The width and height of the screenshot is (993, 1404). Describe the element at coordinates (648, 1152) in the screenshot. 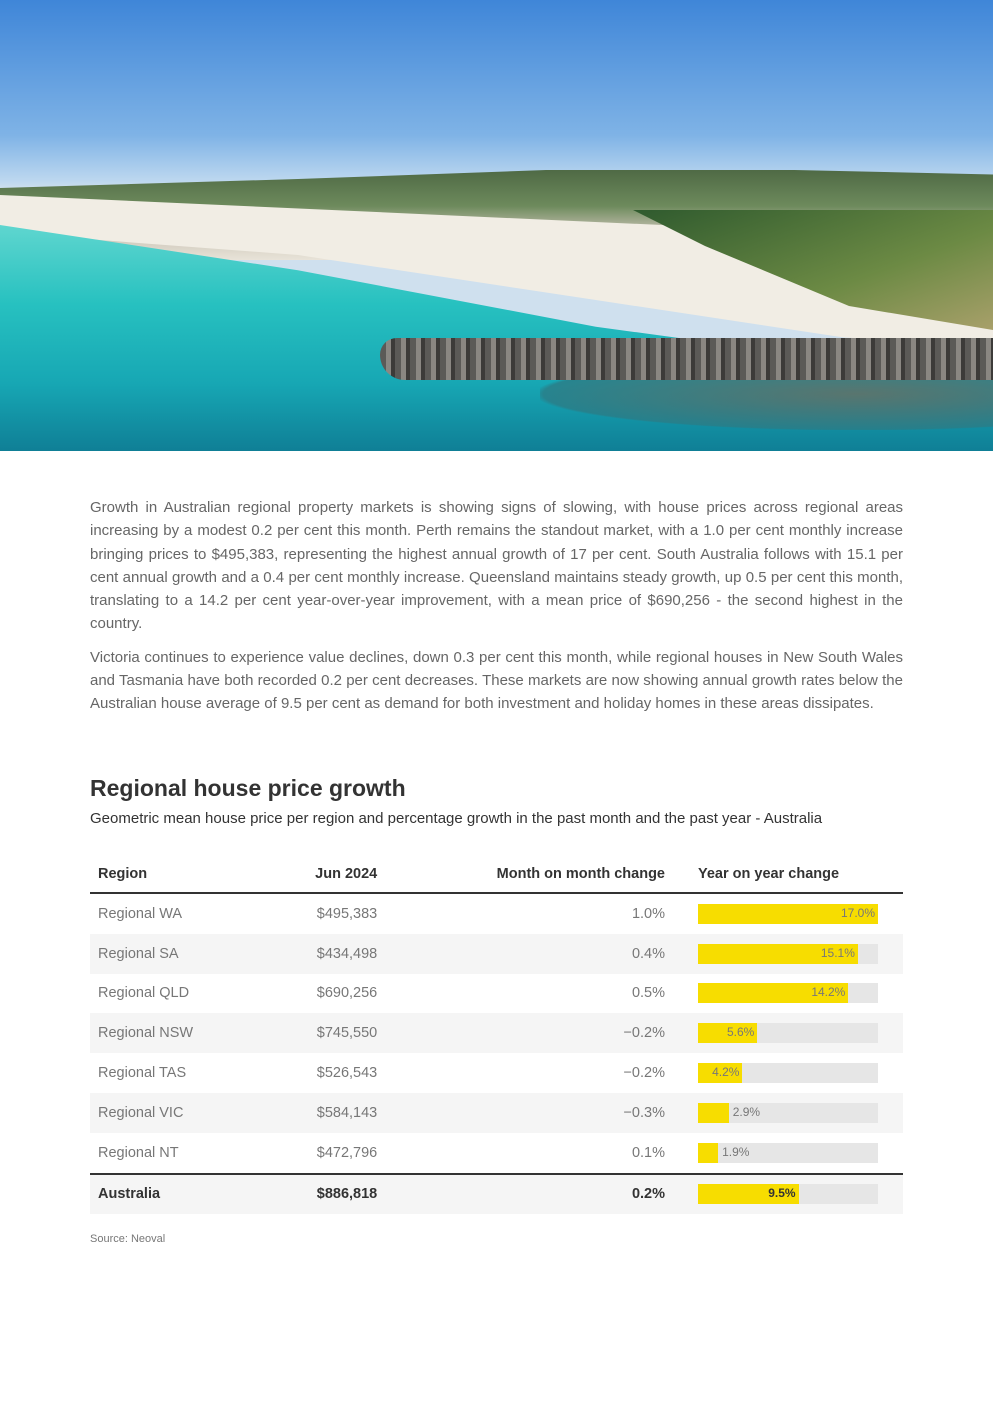

I see `cell-mom: 0.1%` at that location.